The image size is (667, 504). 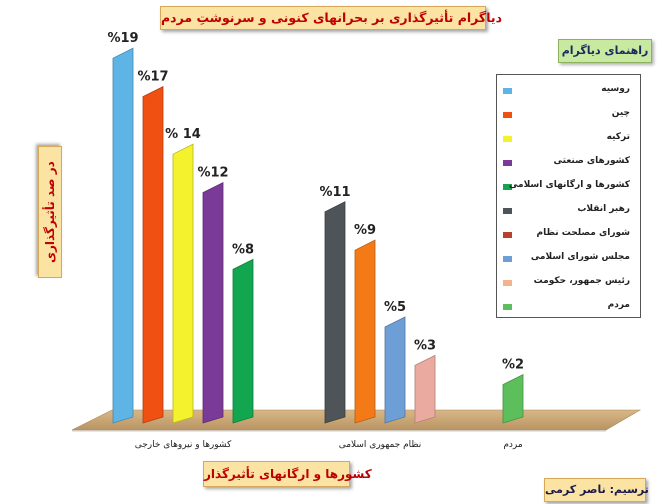 I want to click on legend-title: راهنمای دیاگرام, so click(x=605, y=51).